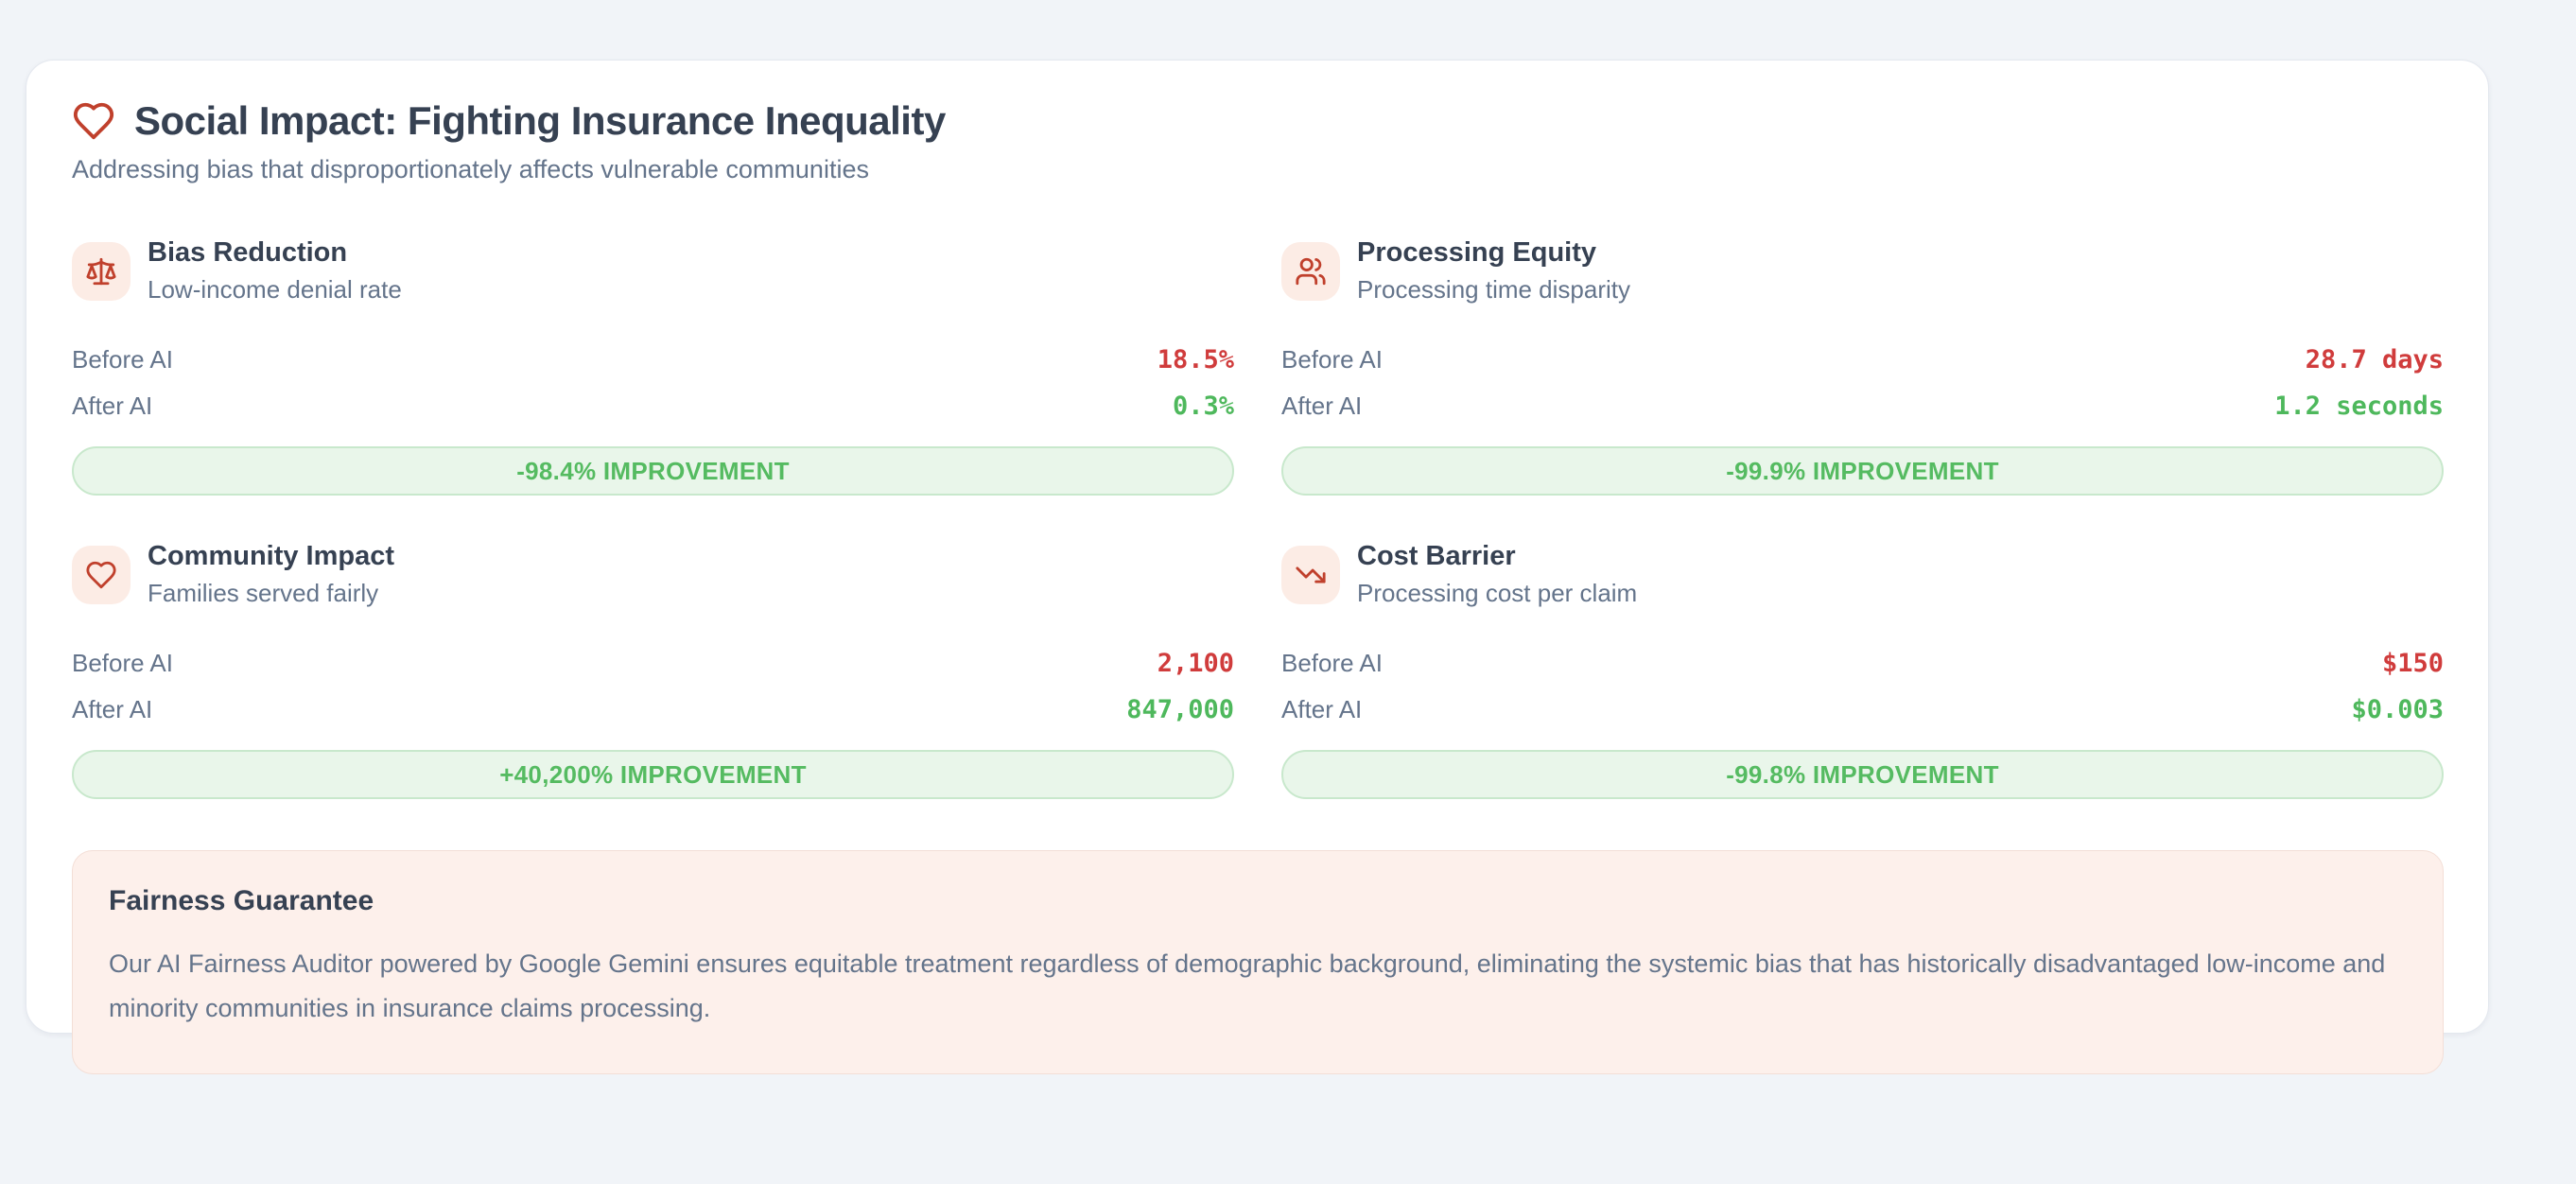 This screenshot has width=2576, height=1184. I want to click on before-ai-value: 18.5%, so click(1195, 359).